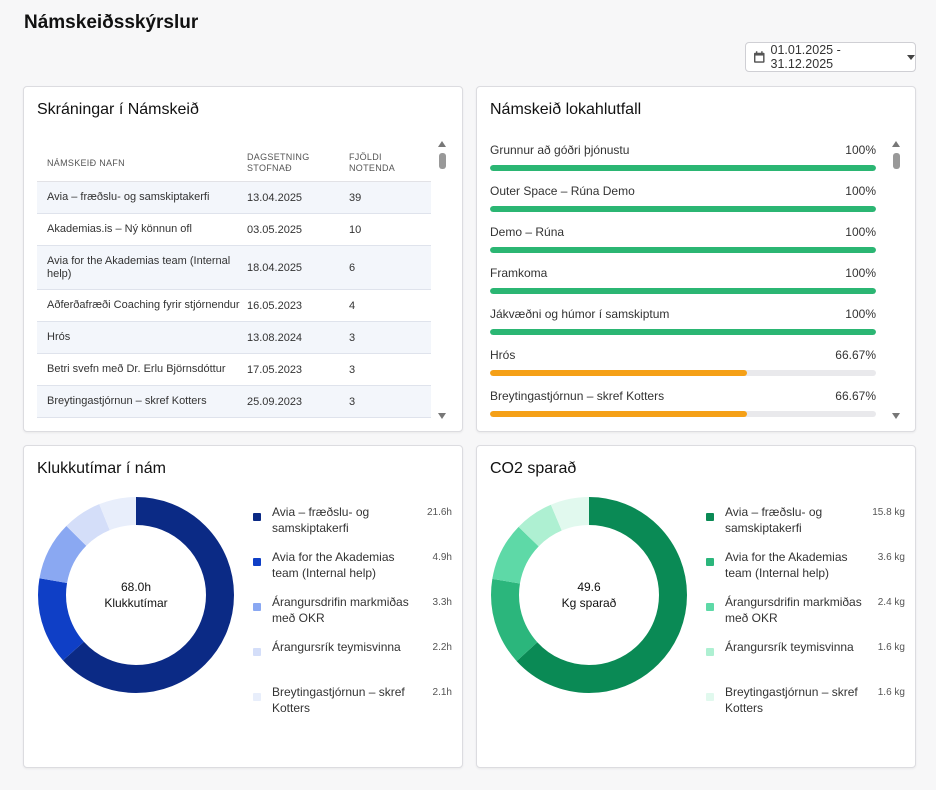 Image resolution: width=936 pixels, height=790 pixels. Describe the element at coordinates (136, 603) in the screenshot. I see `hours-total-label: Klukkutímar` at that location.